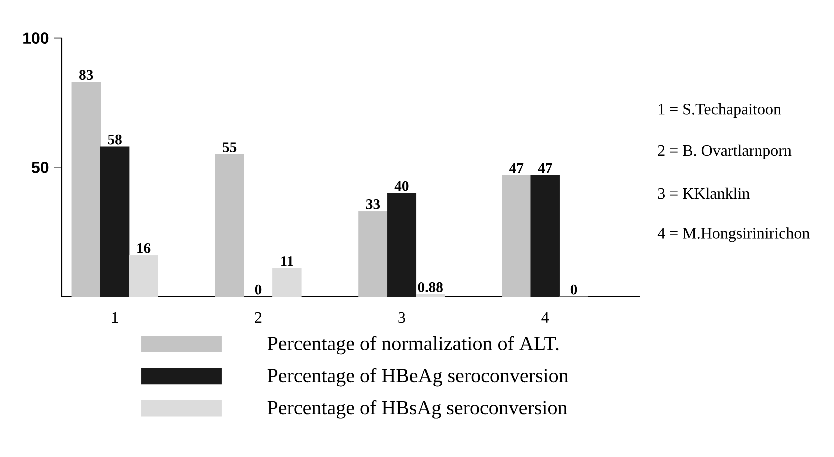 Image resolution: width=834 pixels, height=457 pixels. Describe the element at coordinates (725, 152) in the screenshot. I see `text: 2 = B. Ovartlarnporn` at that location.